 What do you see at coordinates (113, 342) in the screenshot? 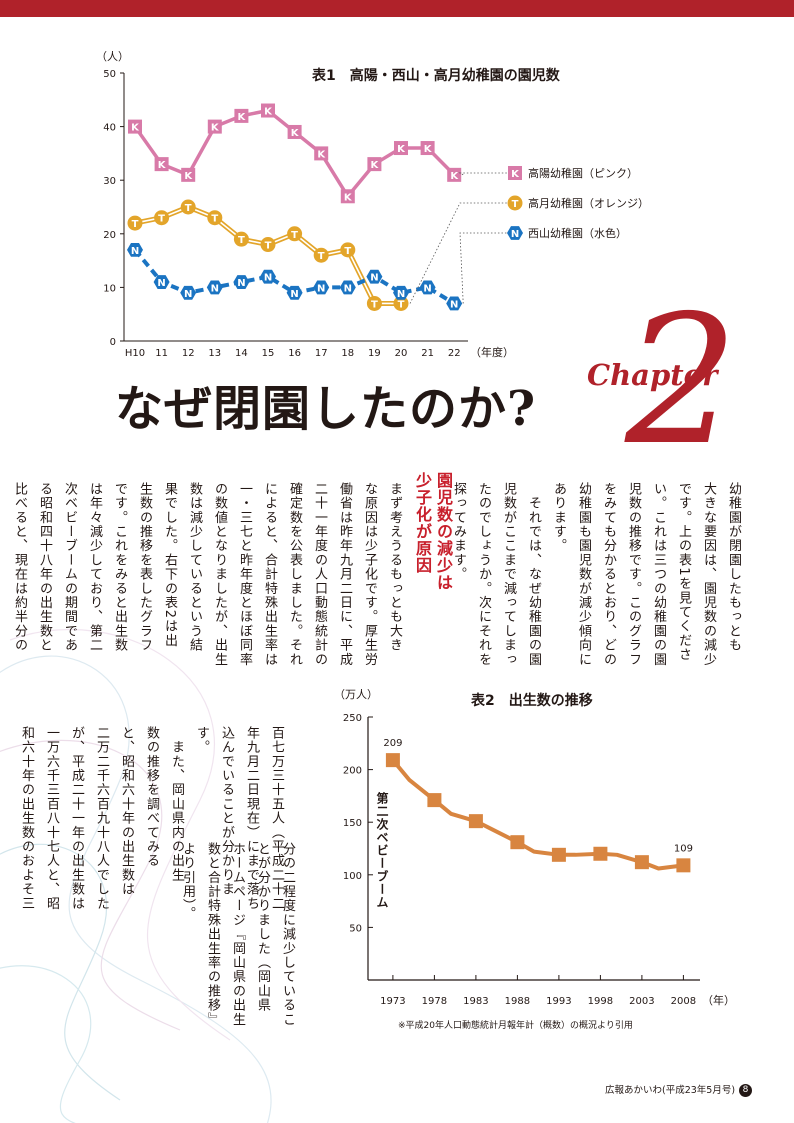
I see `chart1-y-tick-label: 0` at bounding box center [113, 342].